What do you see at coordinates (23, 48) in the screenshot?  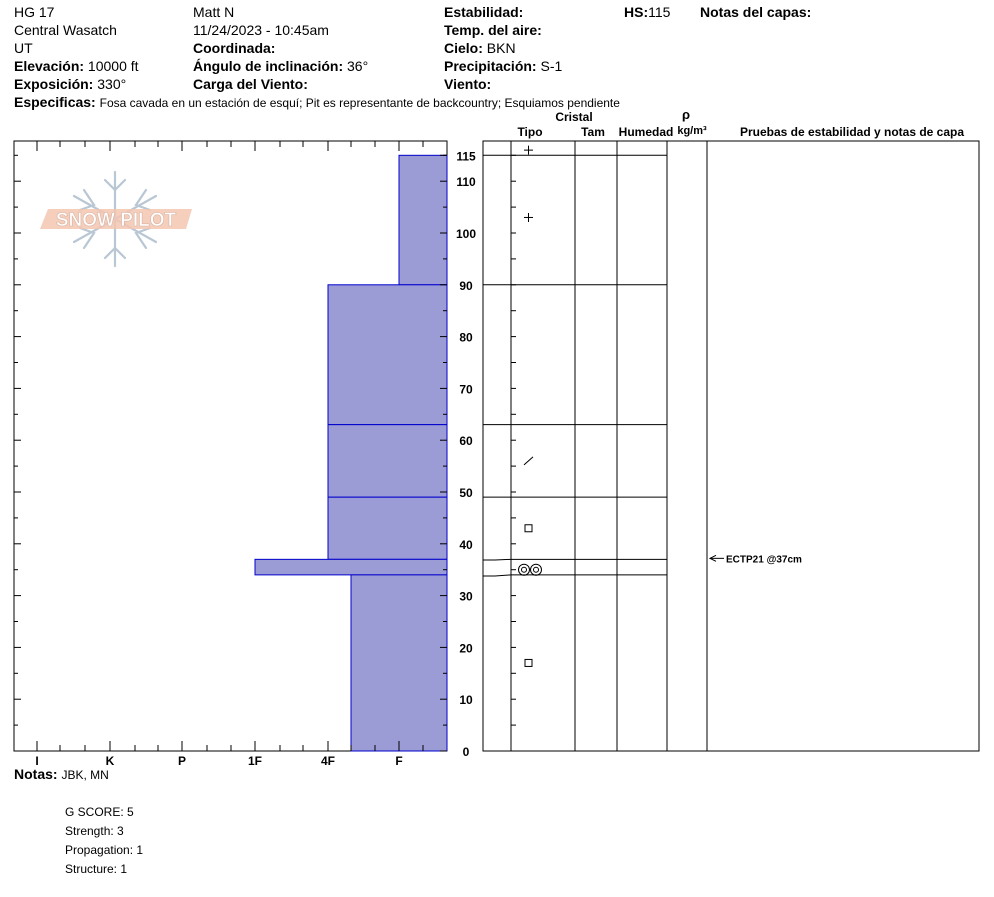 I see `state-name: UT` at bounding box center [23, 48].